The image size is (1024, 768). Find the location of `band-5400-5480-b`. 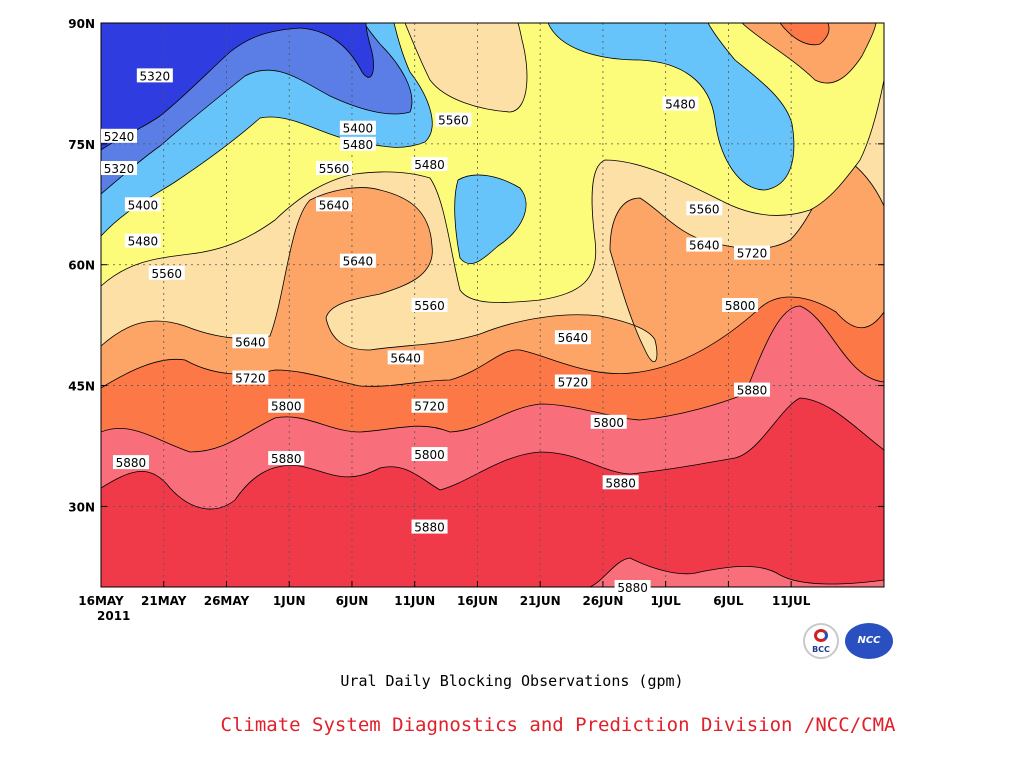

band-5400-5480-b is located at coordinates (671, 107).